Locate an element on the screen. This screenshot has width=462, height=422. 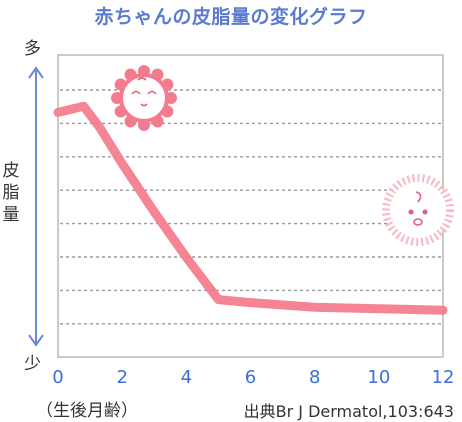
source-note: 出典Br J Dermatol,103:643 is located at coordinates (348, 411).